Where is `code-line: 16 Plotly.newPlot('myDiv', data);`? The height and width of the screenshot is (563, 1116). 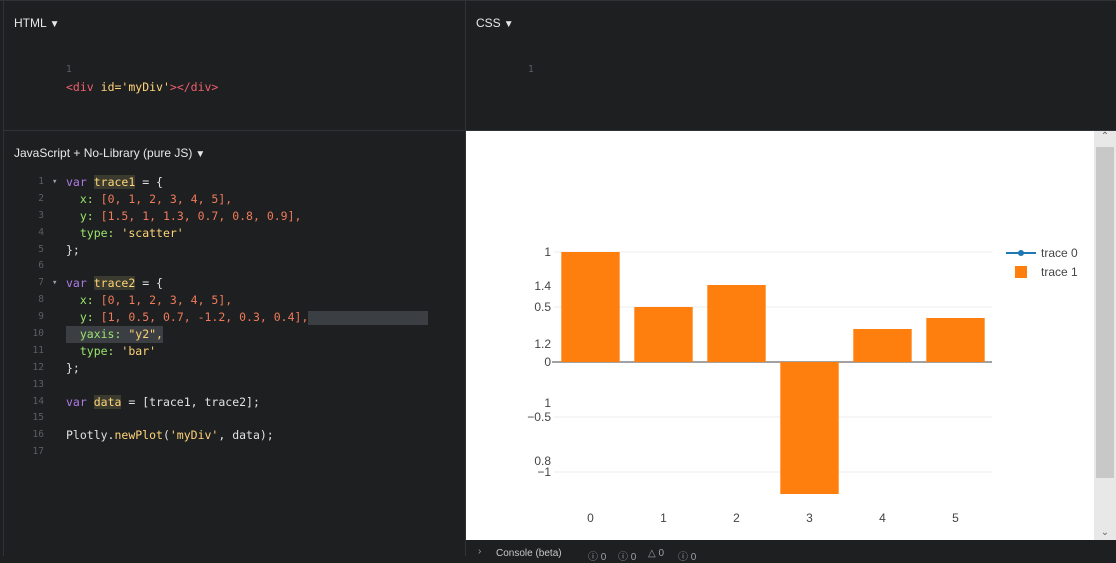
code-line: 16 Plotly.newPlot('myDiv', data); is located at coordinates (153, 435).